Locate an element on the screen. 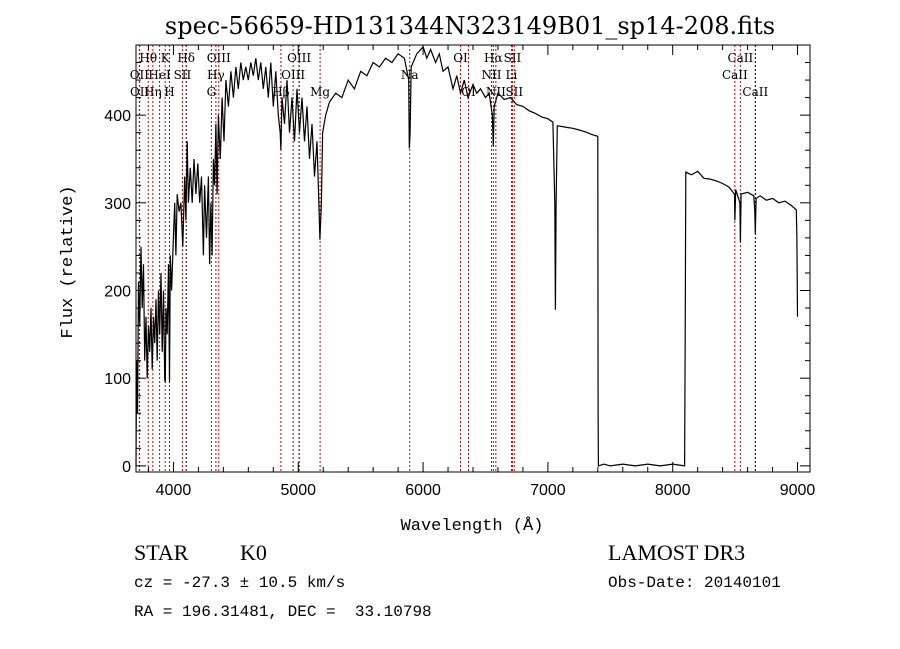  coordinates: RA = 196.31481, DEC = 33.10798 is located at coordinates (283, 612).